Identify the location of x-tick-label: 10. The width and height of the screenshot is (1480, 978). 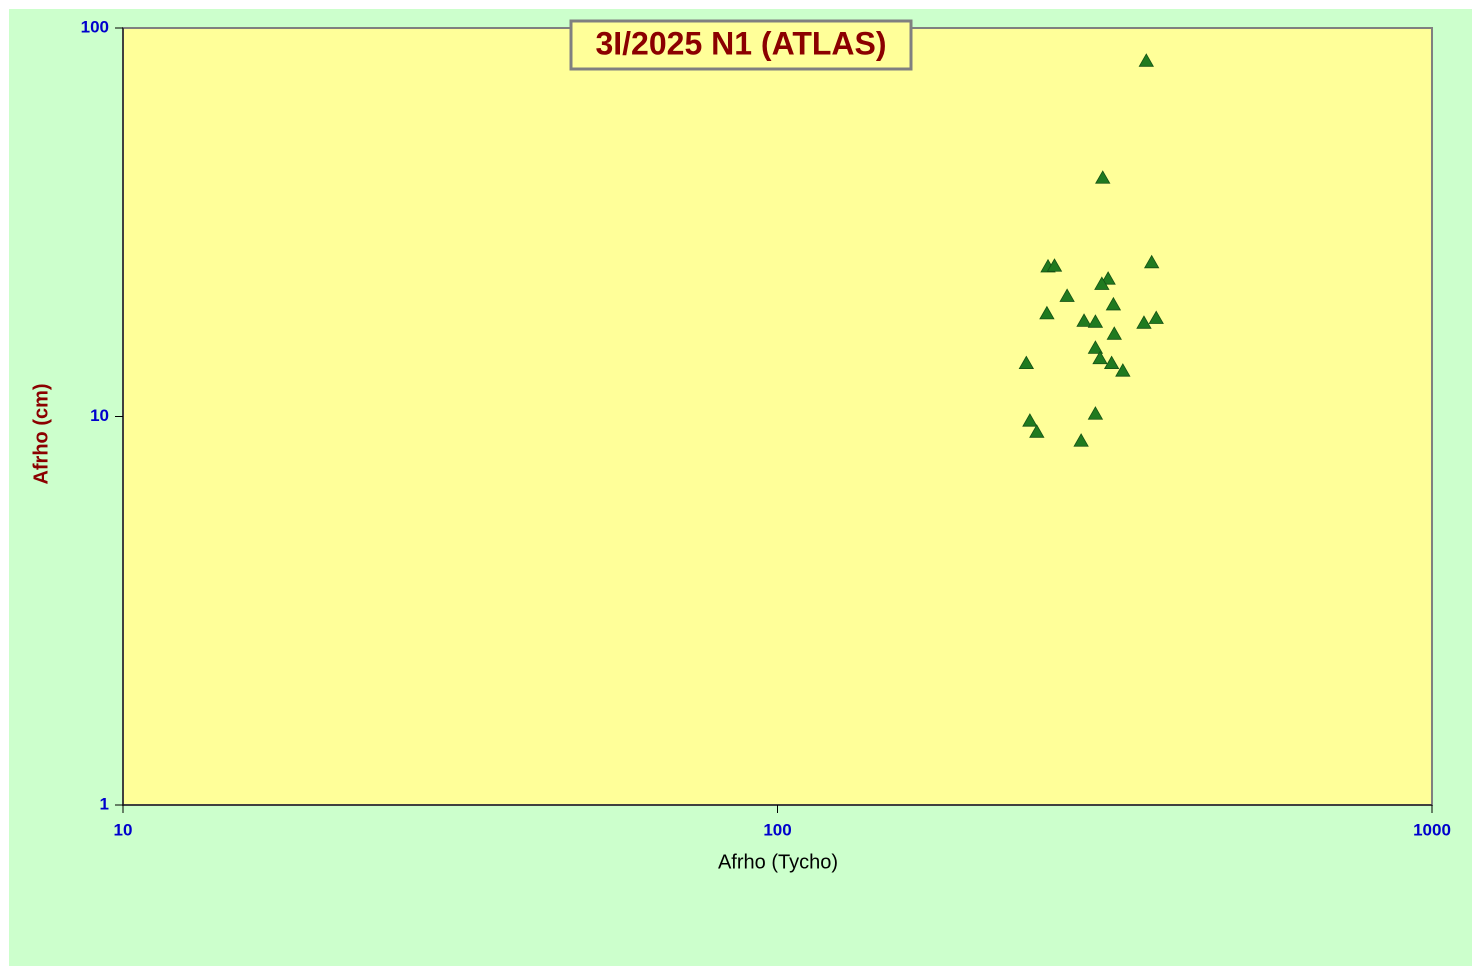
(123, 829).